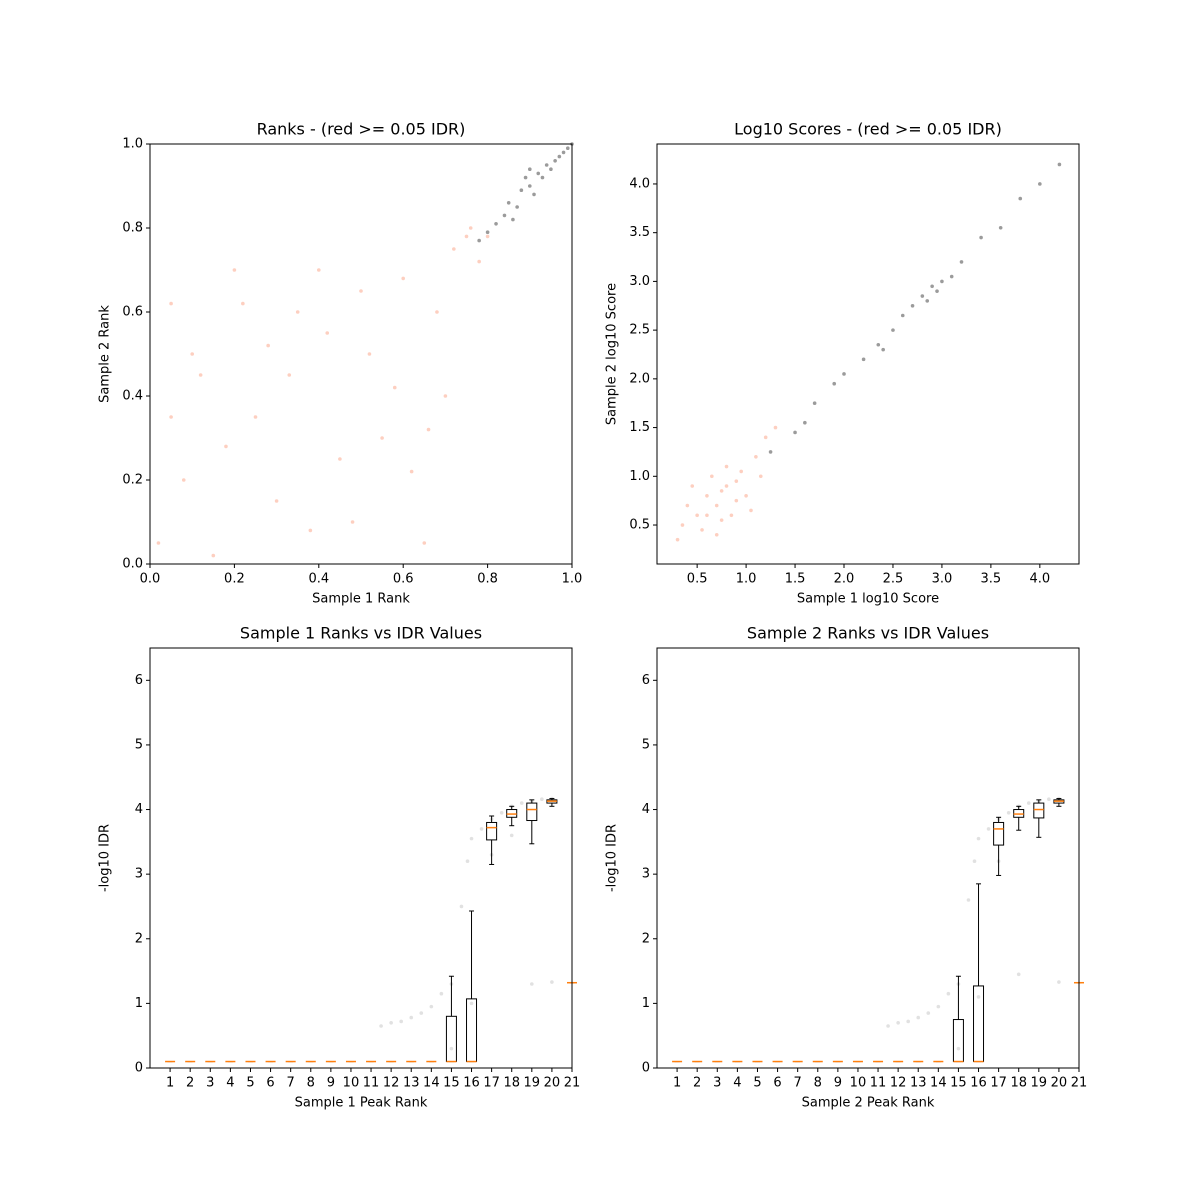 Image resolution: width=1200 pixels, height=1200 pixels. What do you see at coordinates (942, 579) in the screenshot?
I see `x-tick-label: 3.0` at bounding box center [942, 579].